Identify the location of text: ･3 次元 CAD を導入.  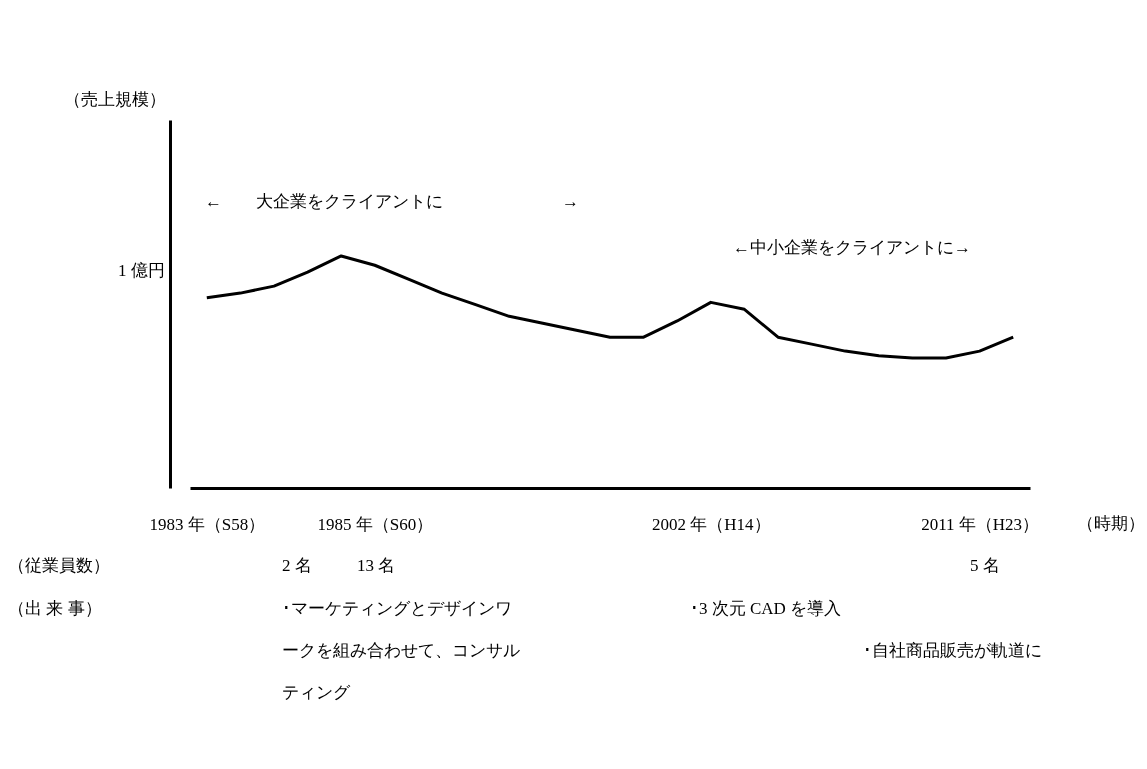
(766, 608).